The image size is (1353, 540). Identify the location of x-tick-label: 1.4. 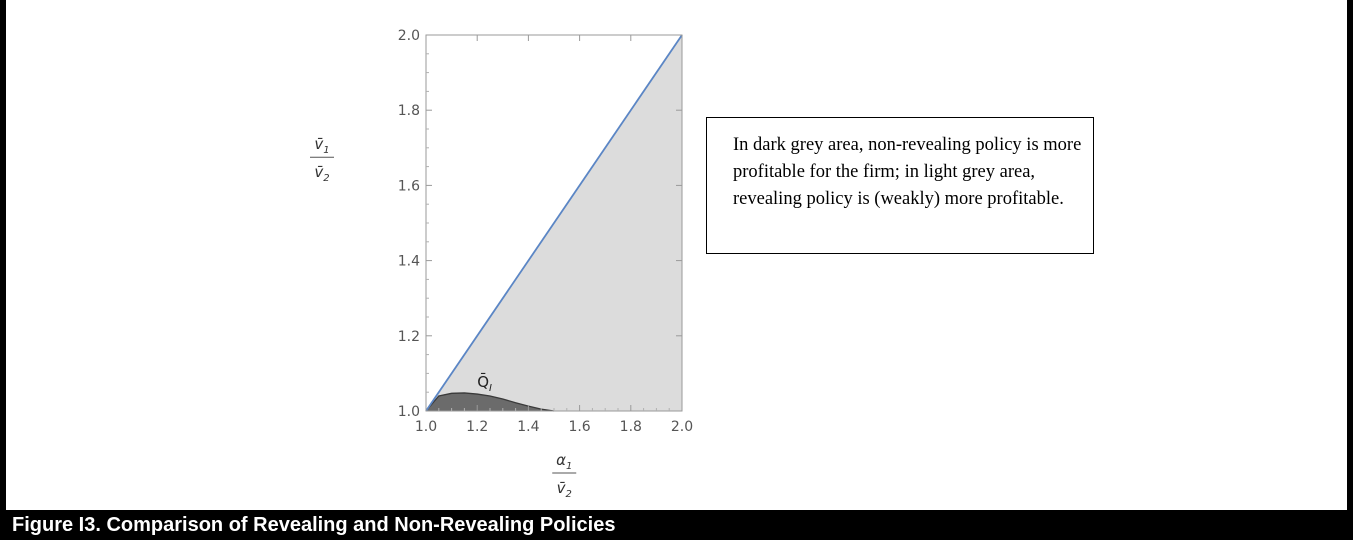
(528, 427).